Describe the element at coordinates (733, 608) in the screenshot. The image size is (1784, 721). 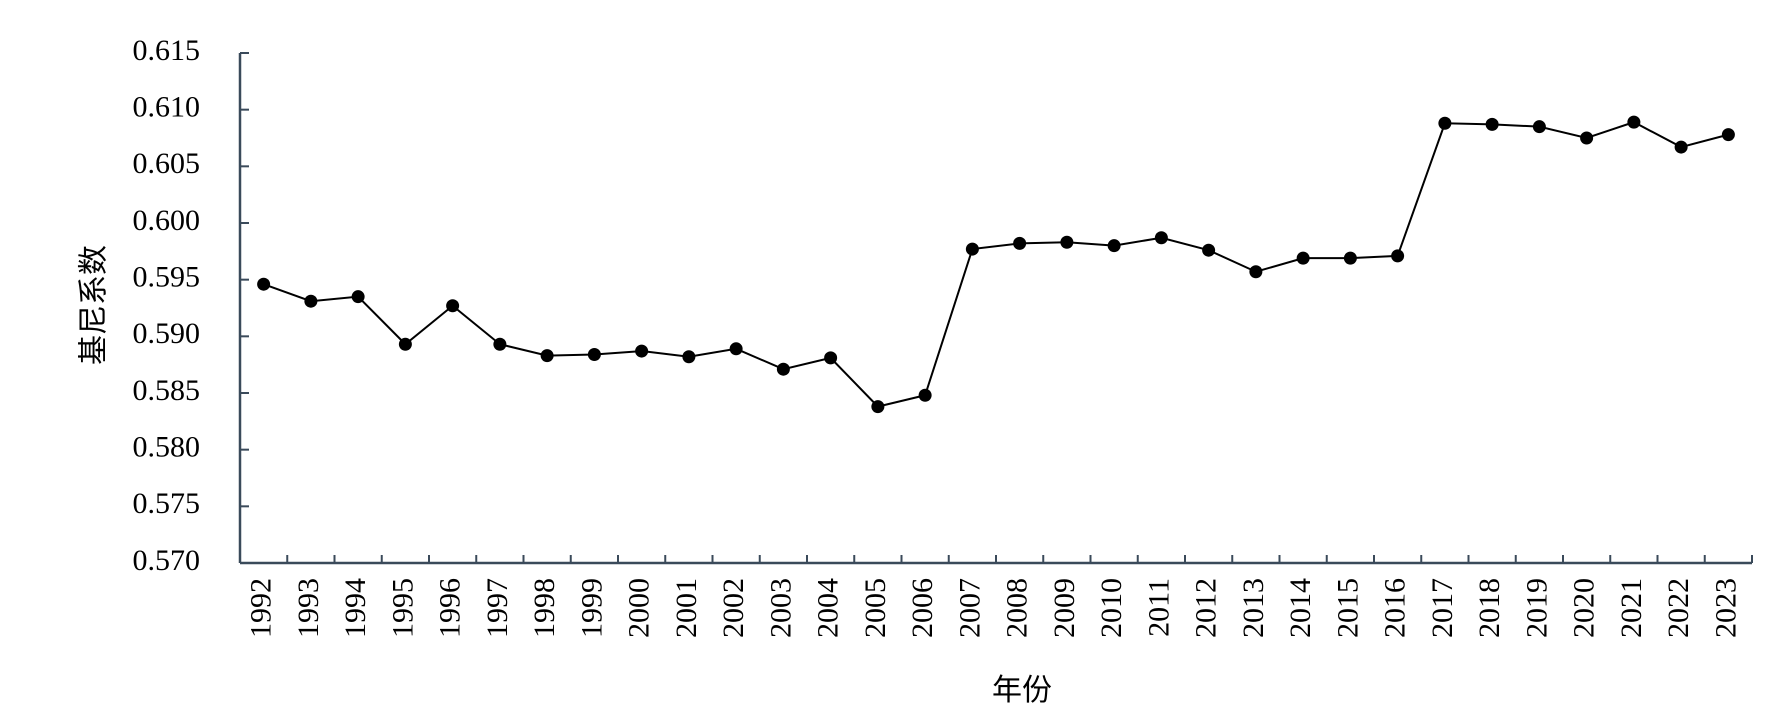
I see `x-tick-label: 2002` at that location.